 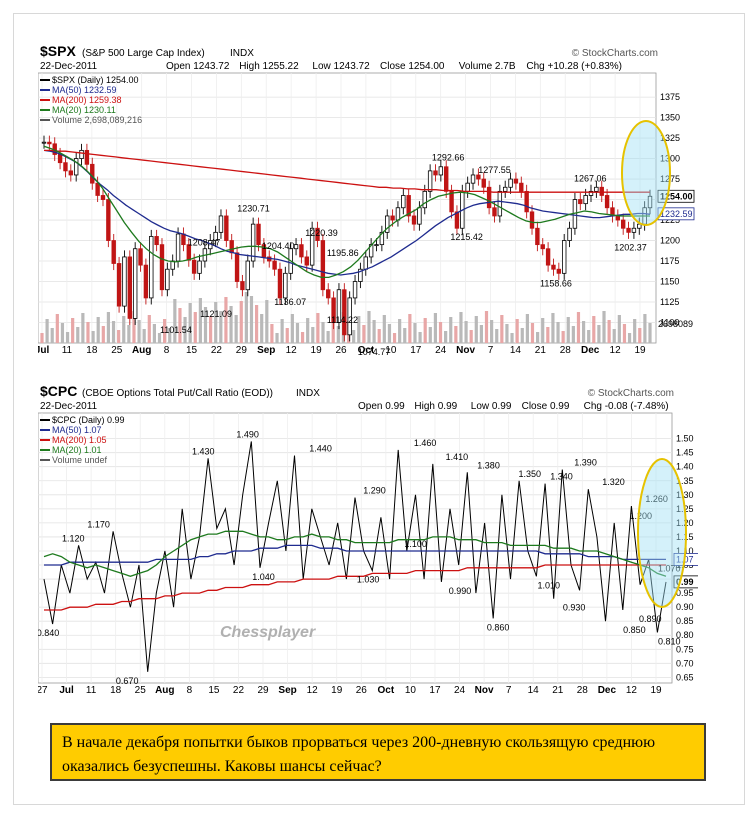 What do you see at coordinates (242, 350) in the screenshot?
I see `x-tick-label: 29` at bounding box center [242, 350].